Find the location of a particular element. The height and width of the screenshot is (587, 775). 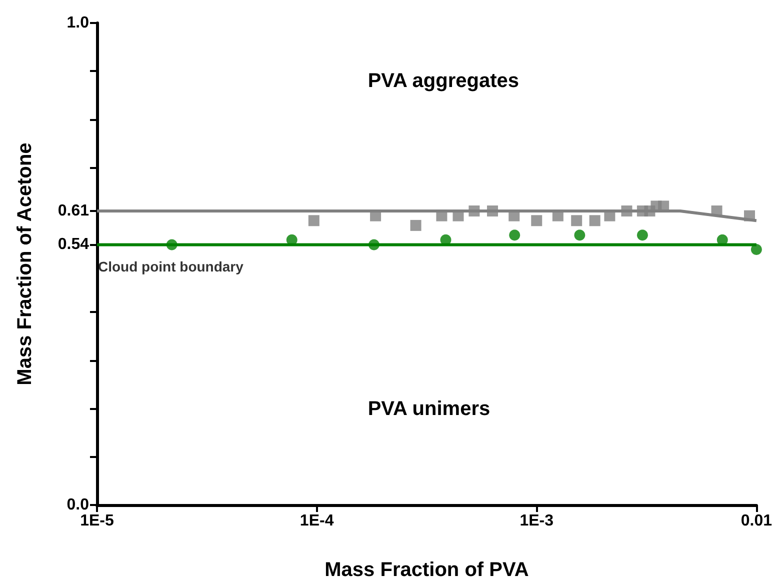

x-tick-label: 0.01 is located at coordinates (756, 521).